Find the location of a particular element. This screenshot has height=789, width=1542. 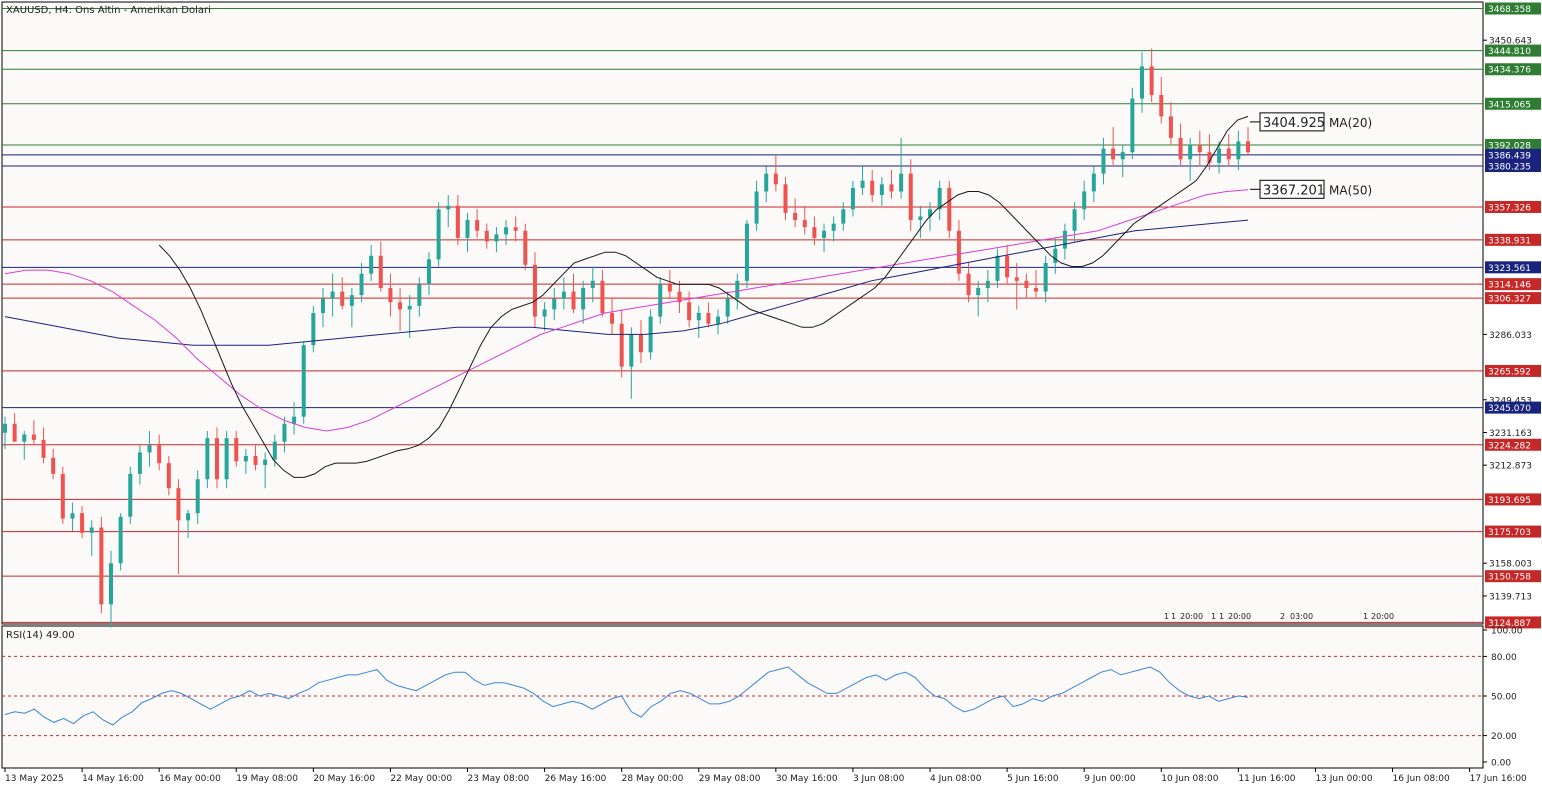

x-tick-label: 14 May 16:00 is located at coordinates (113, 779).